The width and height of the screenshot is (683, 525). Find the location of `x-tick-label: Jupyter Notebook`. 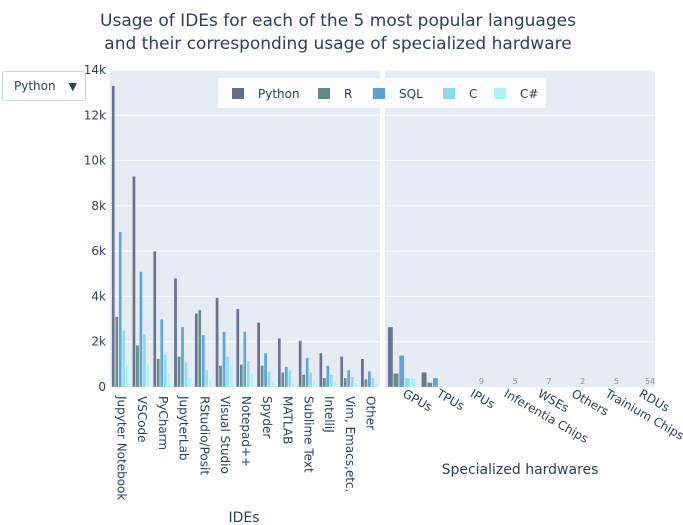

x-tick-label: Jupyter Notebook is located at coordinates (121, 447).